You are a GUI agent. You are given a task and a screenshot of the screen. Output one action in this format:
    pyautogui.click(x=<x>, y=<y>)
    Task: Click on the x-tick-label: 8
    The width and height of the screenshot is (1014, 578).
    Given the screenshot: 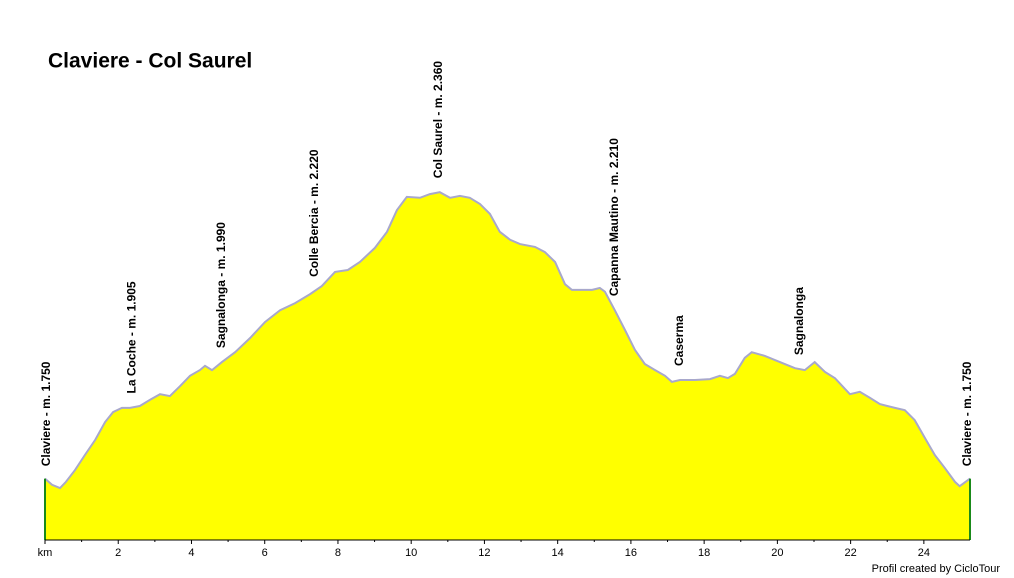 What is the action you would take?
    pyautogui.click(x=338, y=553)
    